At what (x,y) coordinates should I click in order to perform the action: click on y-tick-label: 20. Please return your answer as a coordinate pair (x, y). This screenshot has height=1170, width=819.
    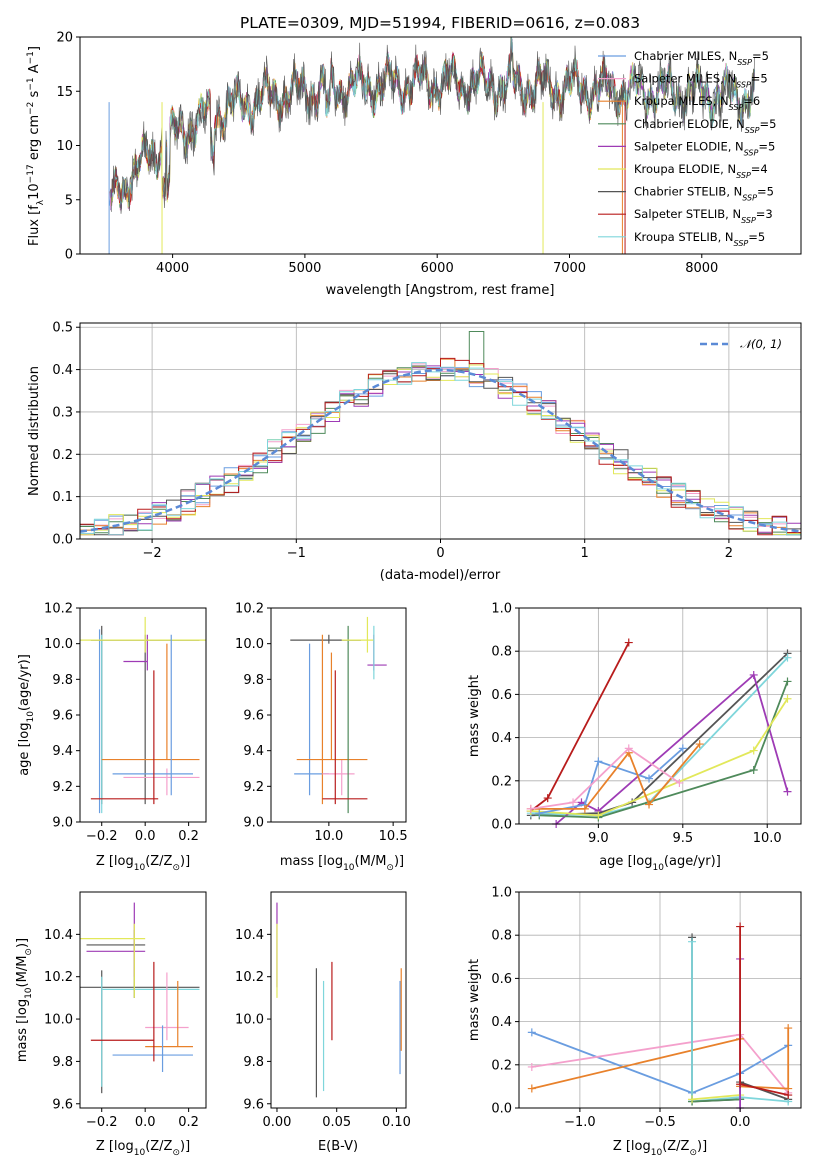
    Looking at the image, I should click on (64, 38).